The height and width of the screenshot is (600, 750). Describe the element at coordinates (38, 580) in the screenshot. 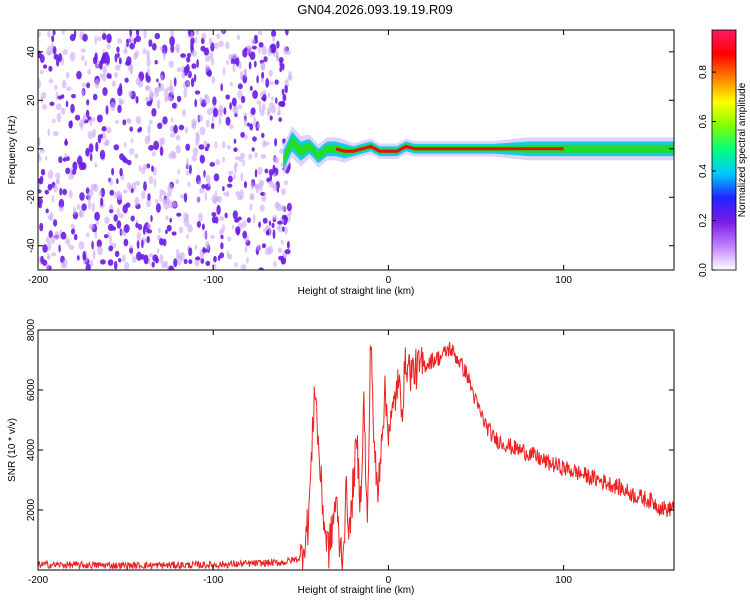

I see `x-tick-label: -200` at that location.